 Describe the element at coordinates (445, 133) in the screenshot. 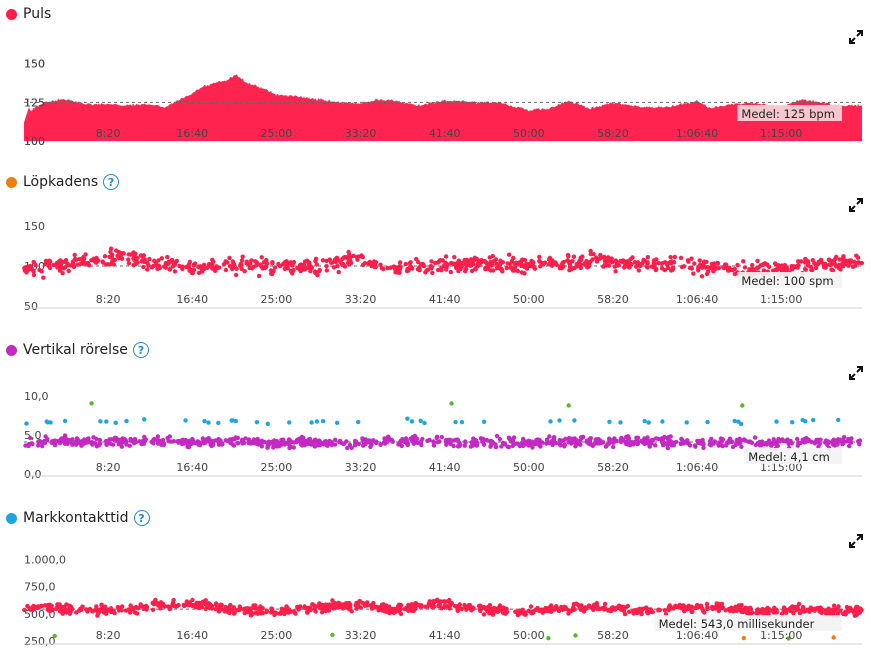

I see `x-tick-label: 41:40` at that location.